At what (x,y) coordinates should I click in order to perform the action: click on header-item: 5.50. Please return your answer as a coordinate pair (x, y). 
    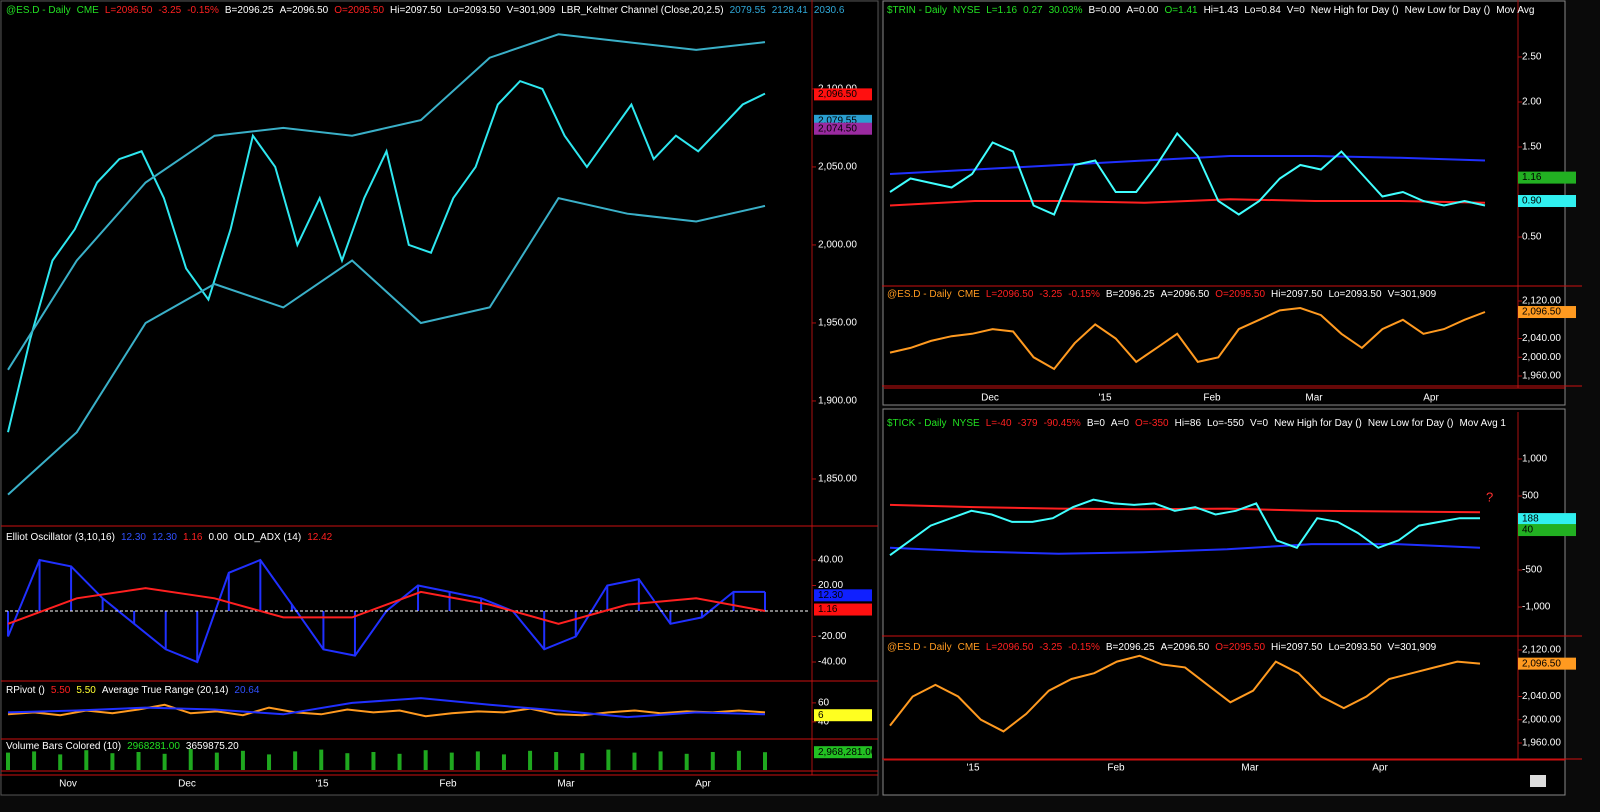
    Looking at the image, I should click on (61, 690).